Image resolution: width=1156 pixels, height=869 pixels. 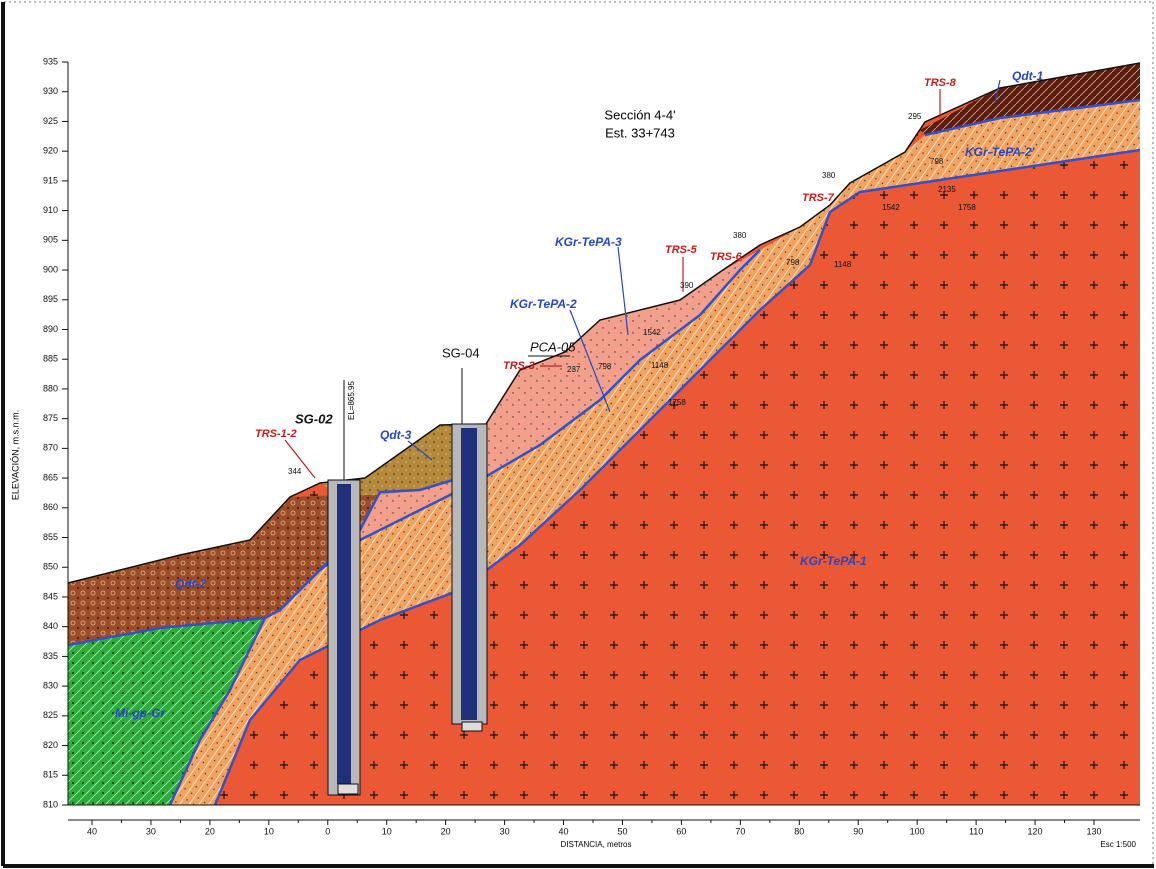 I want to click on unit-migp, so click(x=166, y=711).